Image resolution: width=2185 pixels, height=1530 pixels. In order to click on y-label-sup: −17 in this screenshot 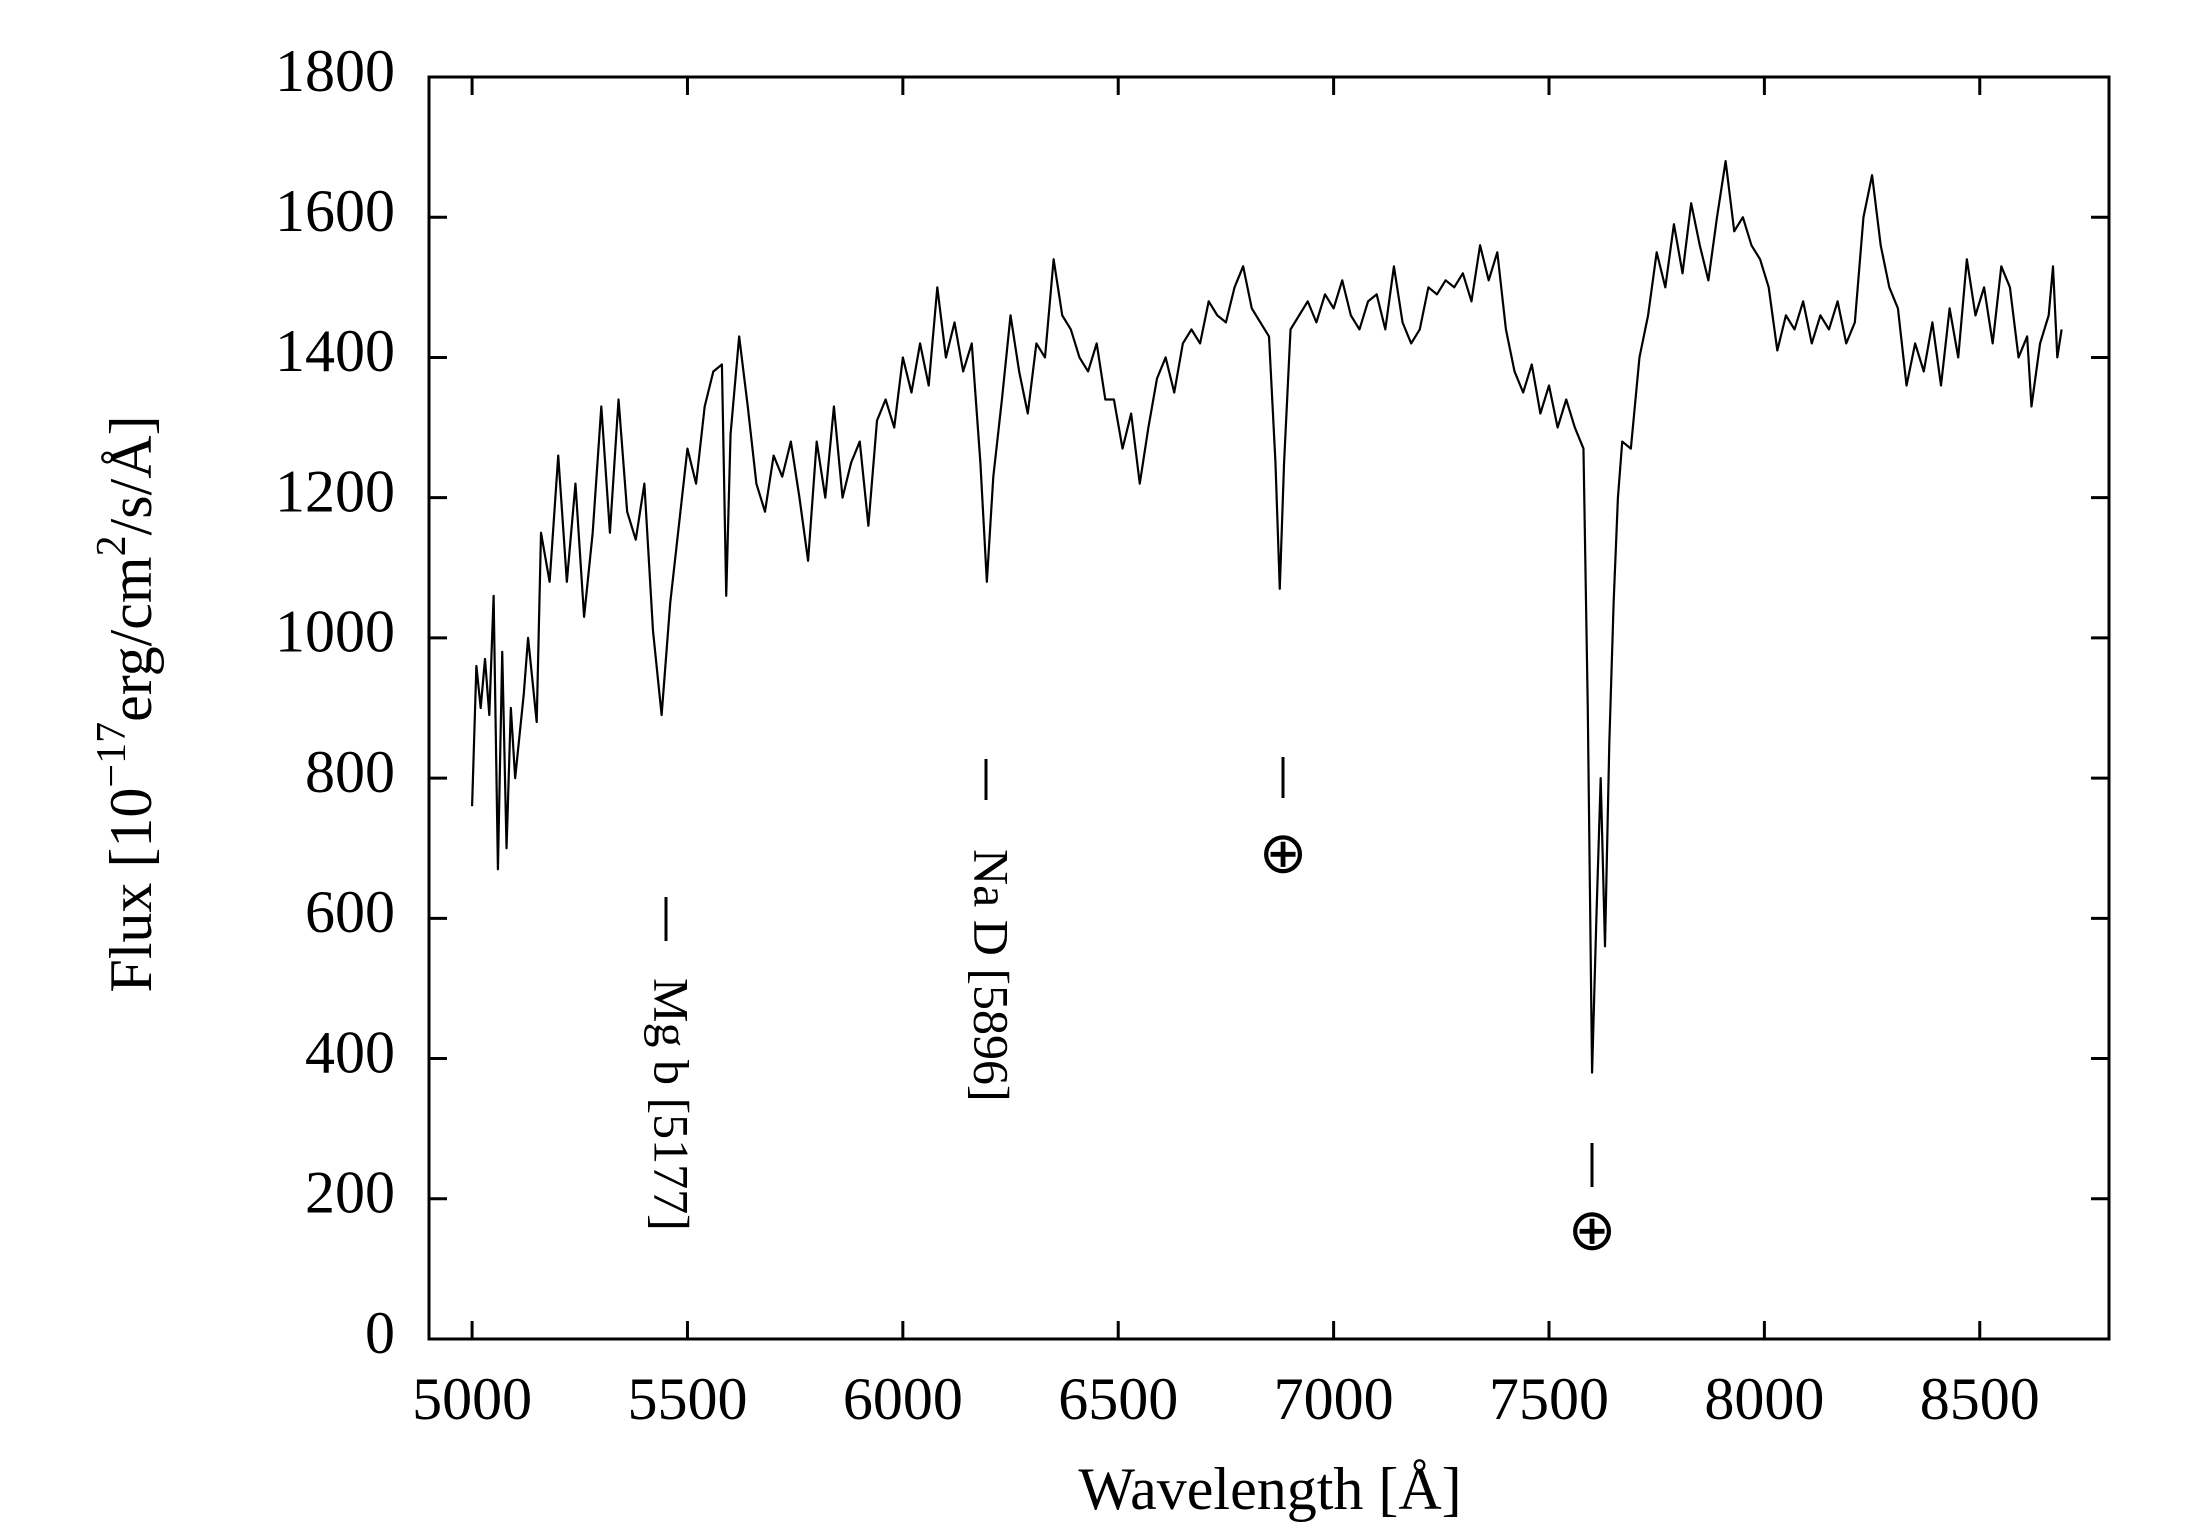, I will do `click(112, 755)`.